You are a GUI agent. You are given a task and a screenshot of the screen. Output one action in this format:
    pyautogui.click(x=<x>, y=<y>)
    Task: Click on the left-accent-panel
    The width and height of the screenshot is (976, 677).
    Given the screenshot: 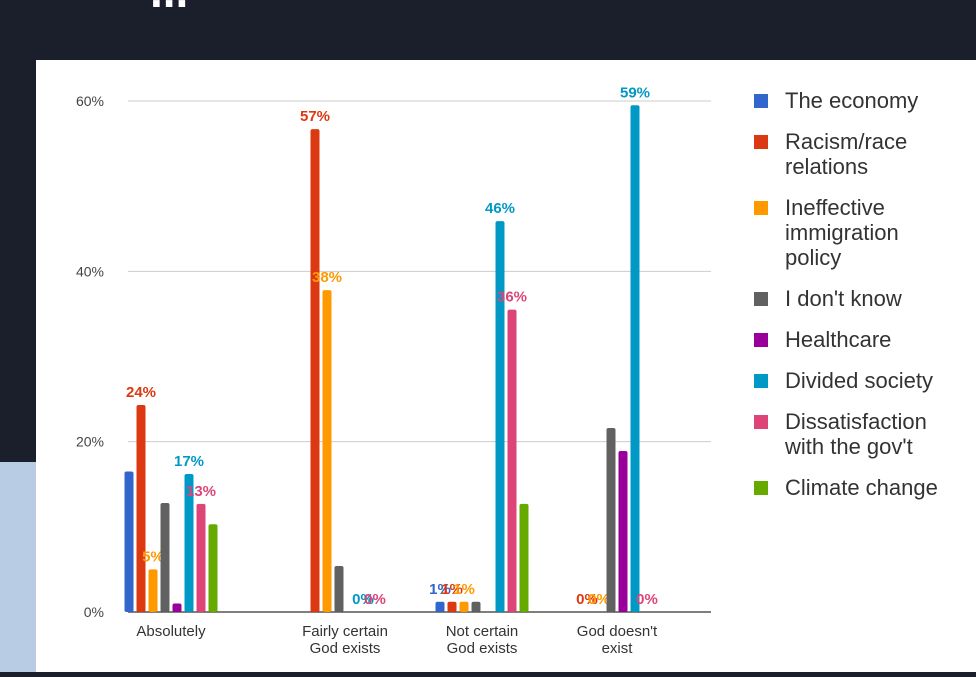 What is the action you would take?
    pyautogui.click(x=18, y=567)
    